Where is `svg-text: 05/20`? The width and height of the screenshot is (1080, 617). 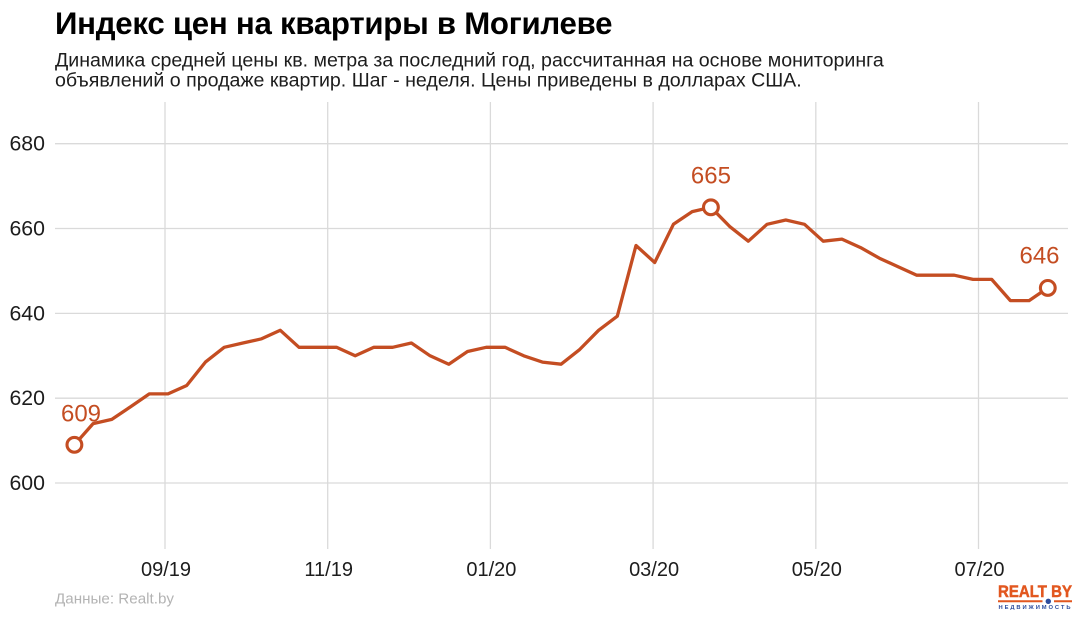 svg-text: 05/20 is located at coordinates (817, 570).